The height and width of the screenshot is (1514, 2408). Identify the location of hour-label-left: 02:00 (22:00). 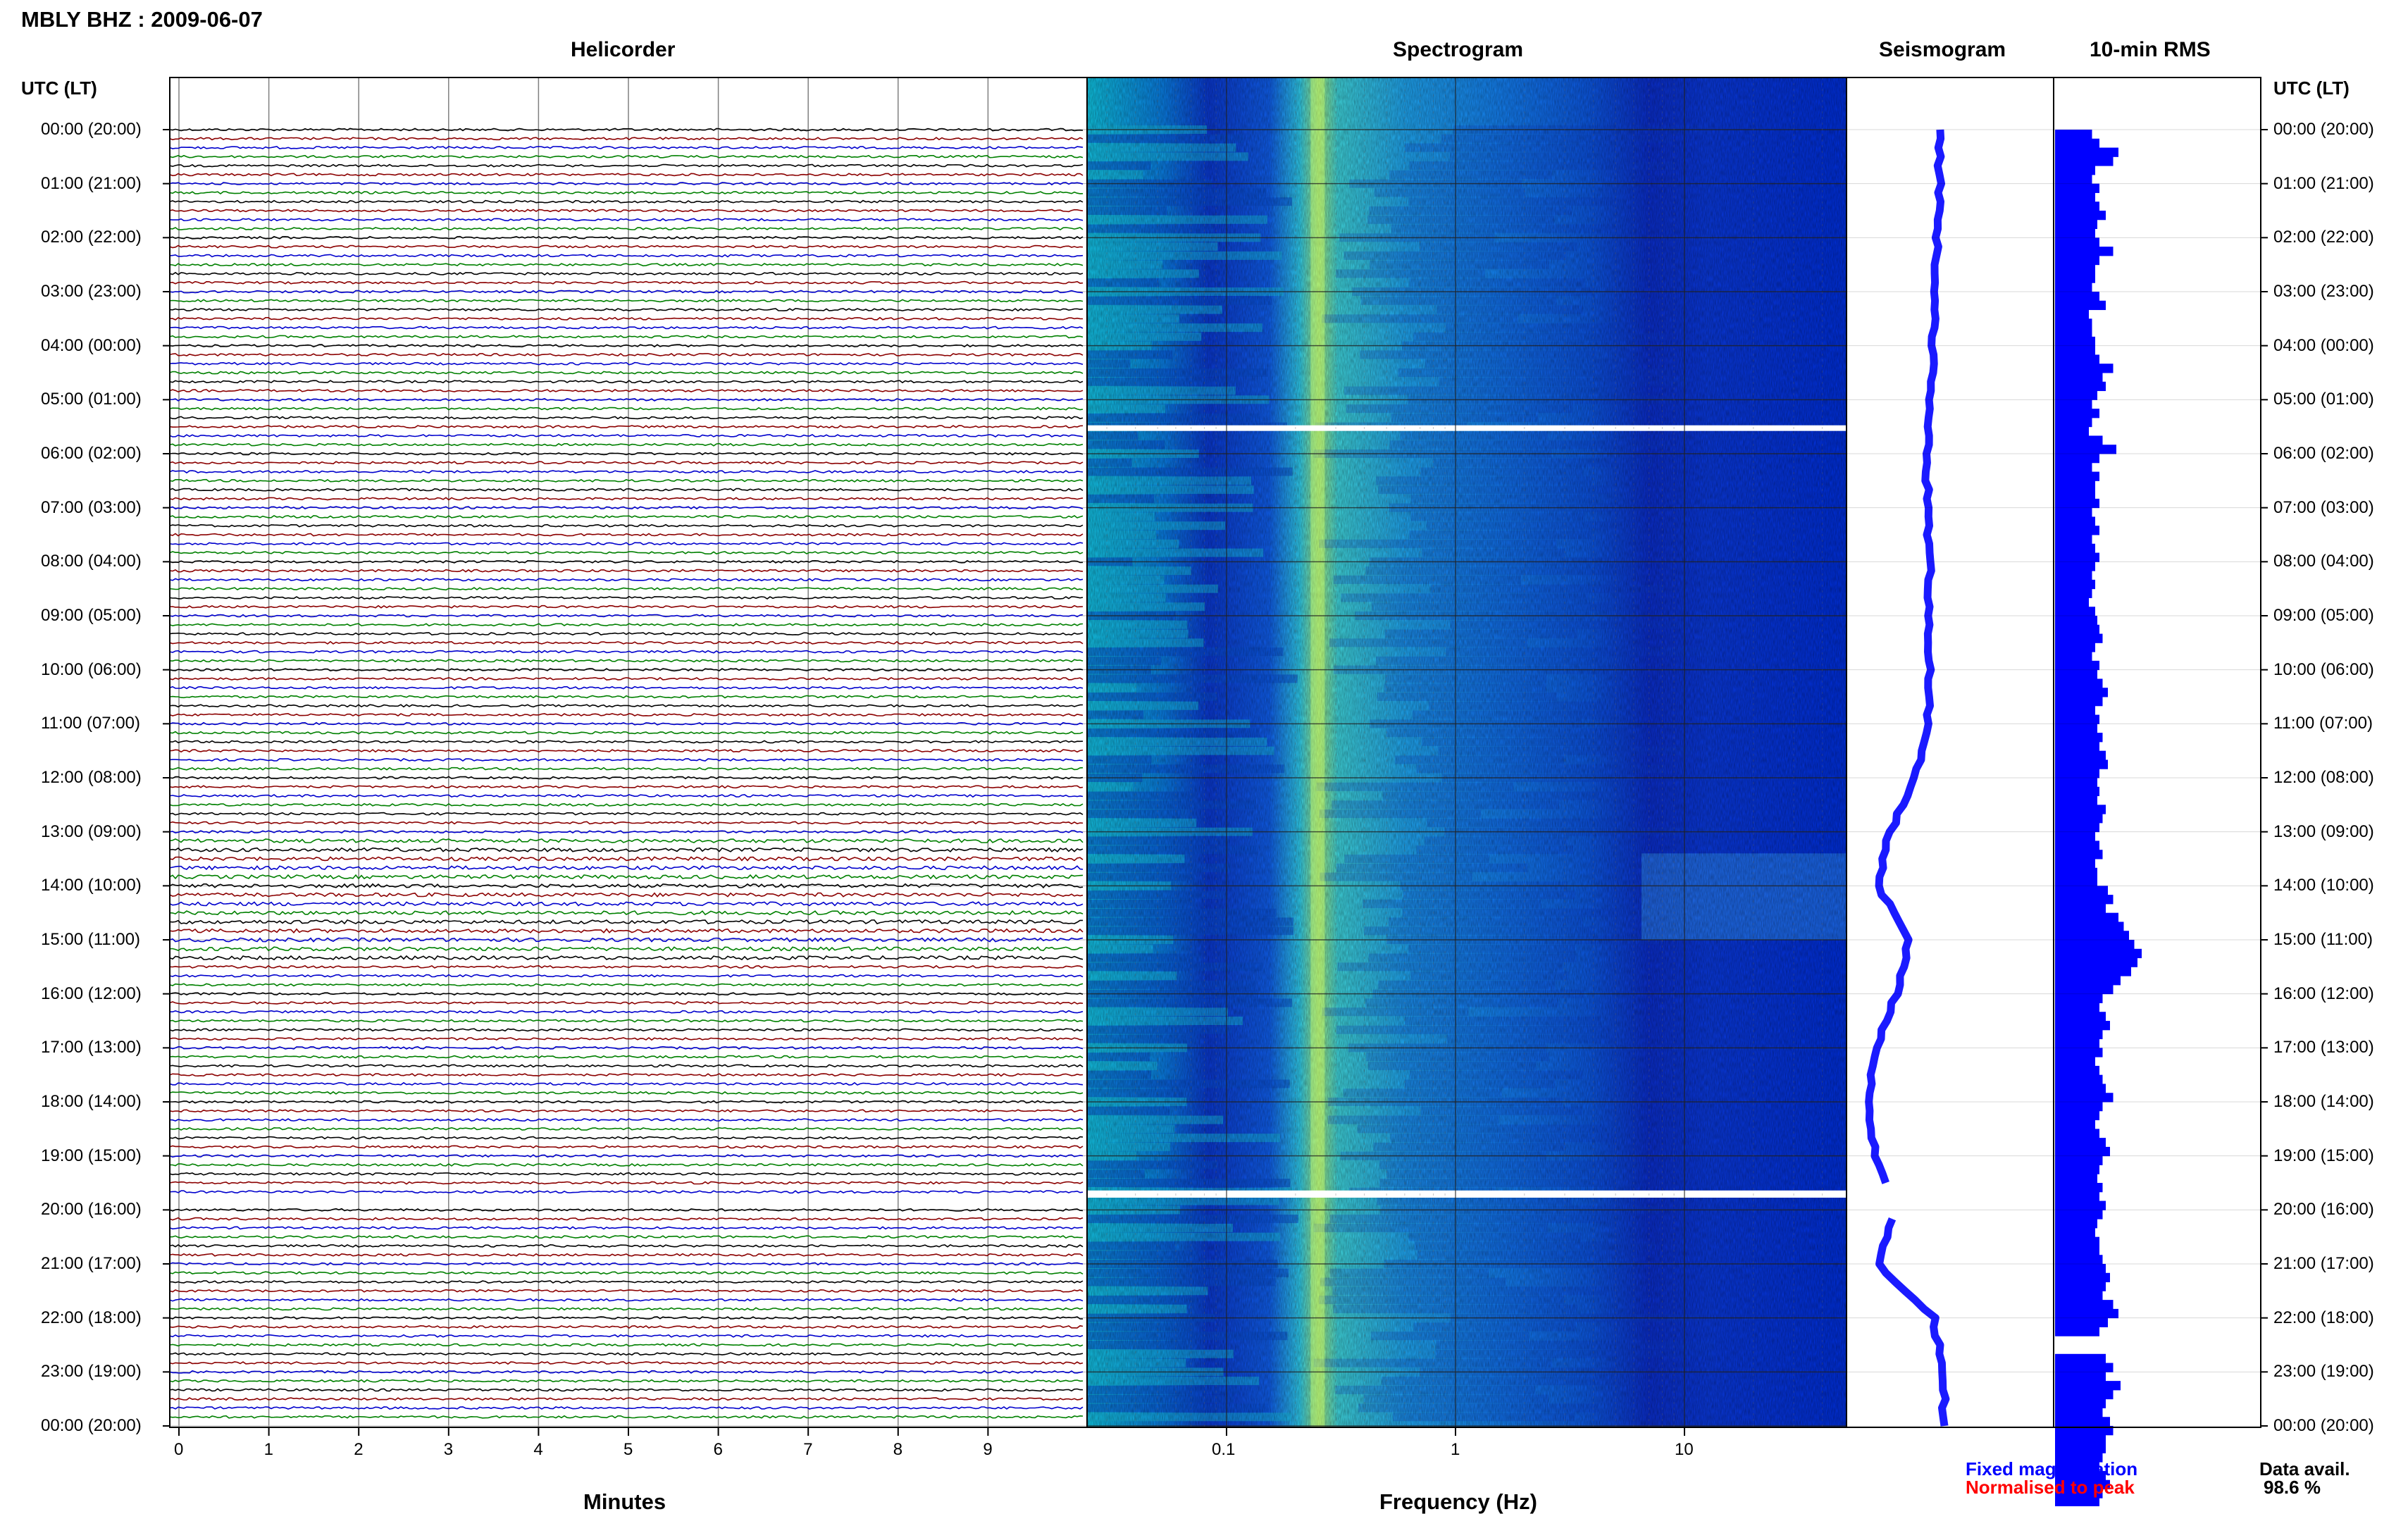
(91, 237).